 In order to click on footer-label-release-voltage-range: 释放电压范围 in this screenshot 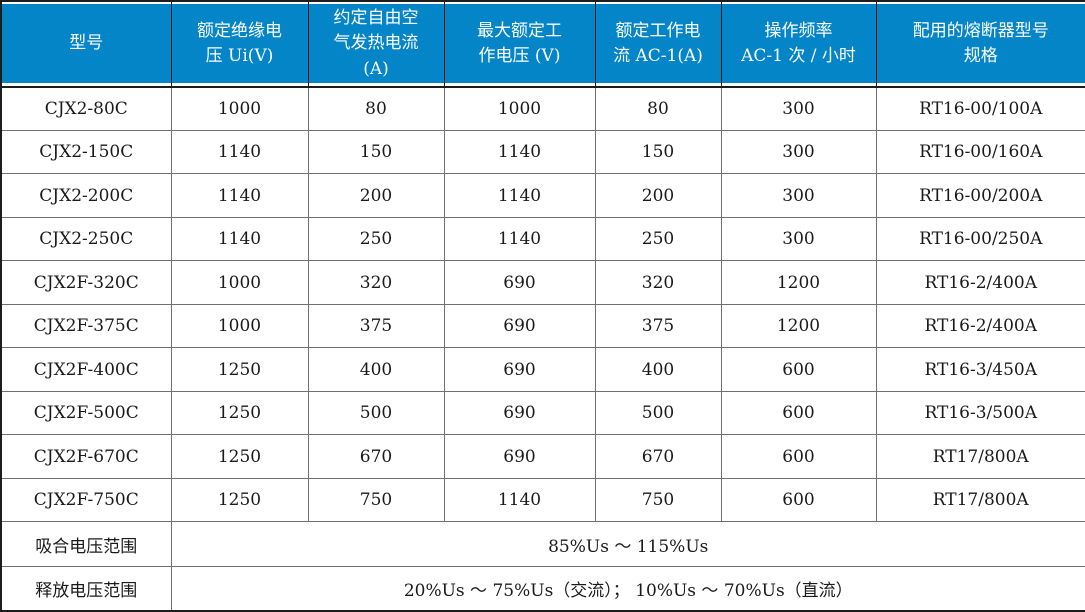, I will do `click(86, 588)`.